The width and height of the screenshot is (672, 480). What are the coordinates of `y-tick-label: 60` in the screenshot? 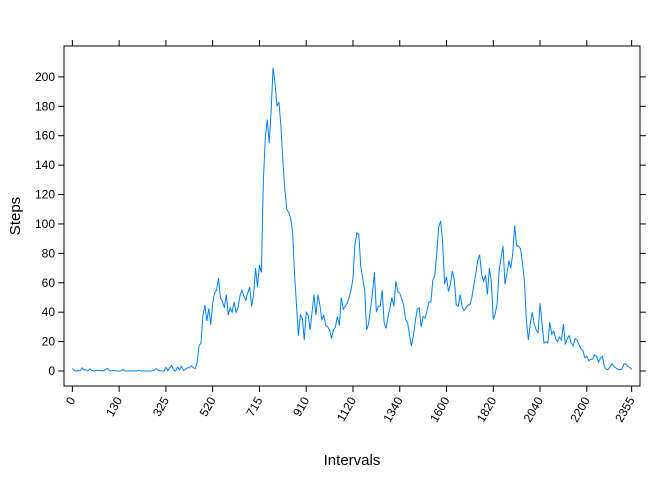 It's located at (49, 283).